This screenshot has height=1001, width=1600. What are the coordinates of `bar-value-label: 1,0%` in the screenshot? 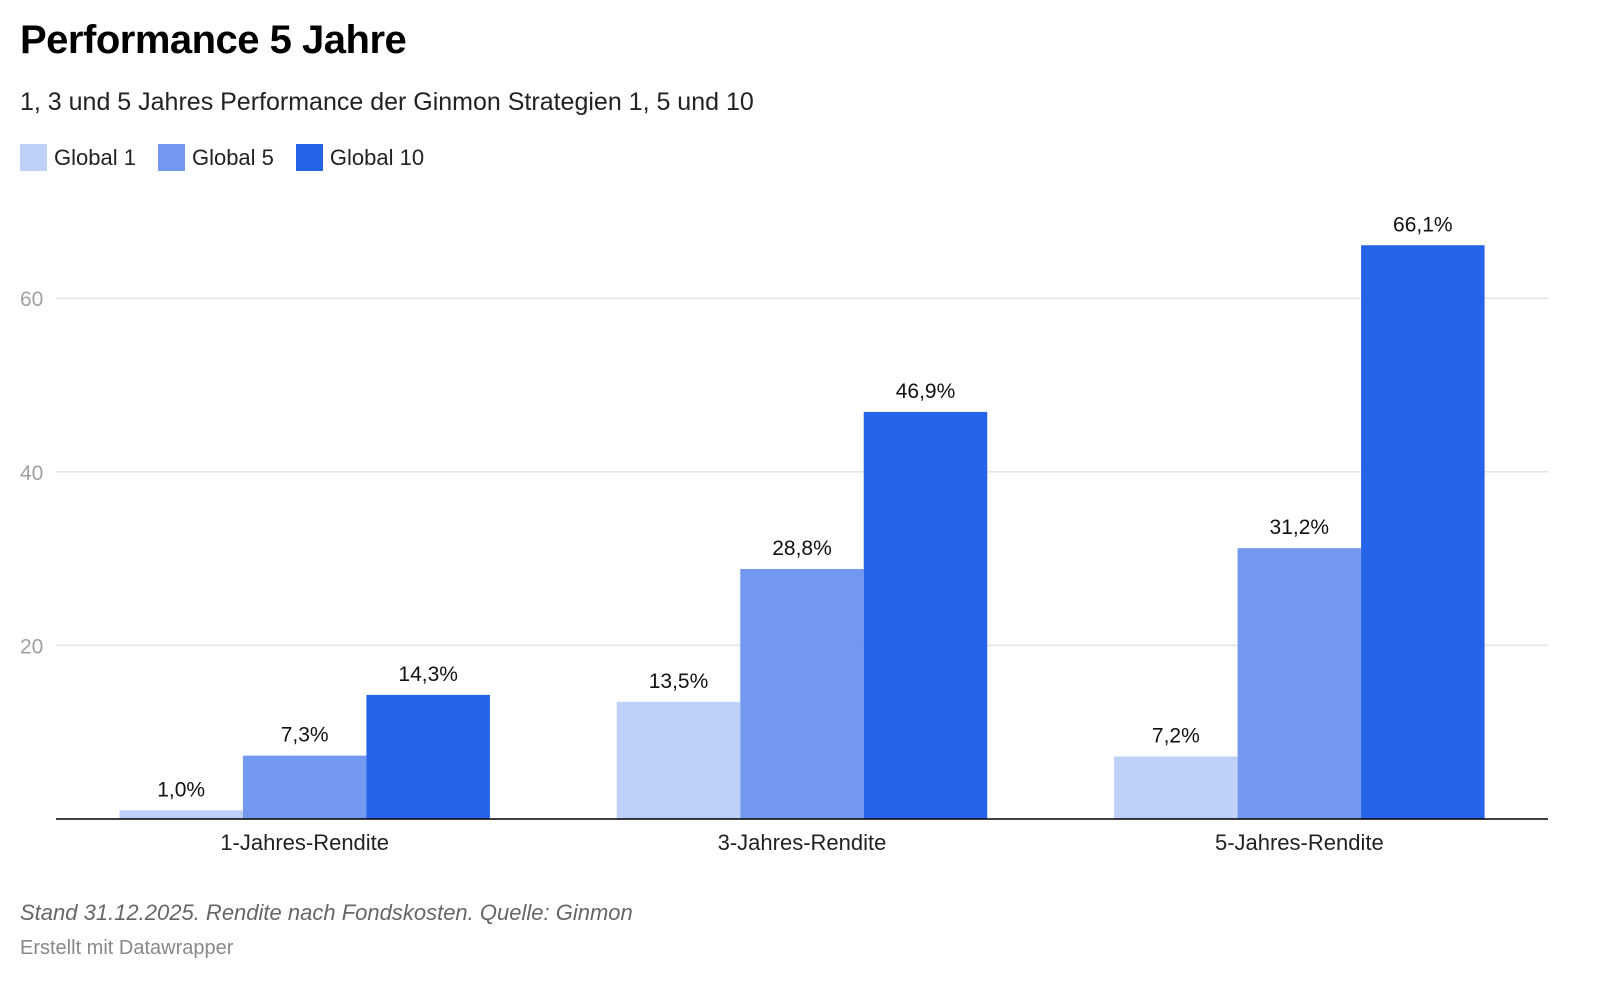 It's located at (181, 789).